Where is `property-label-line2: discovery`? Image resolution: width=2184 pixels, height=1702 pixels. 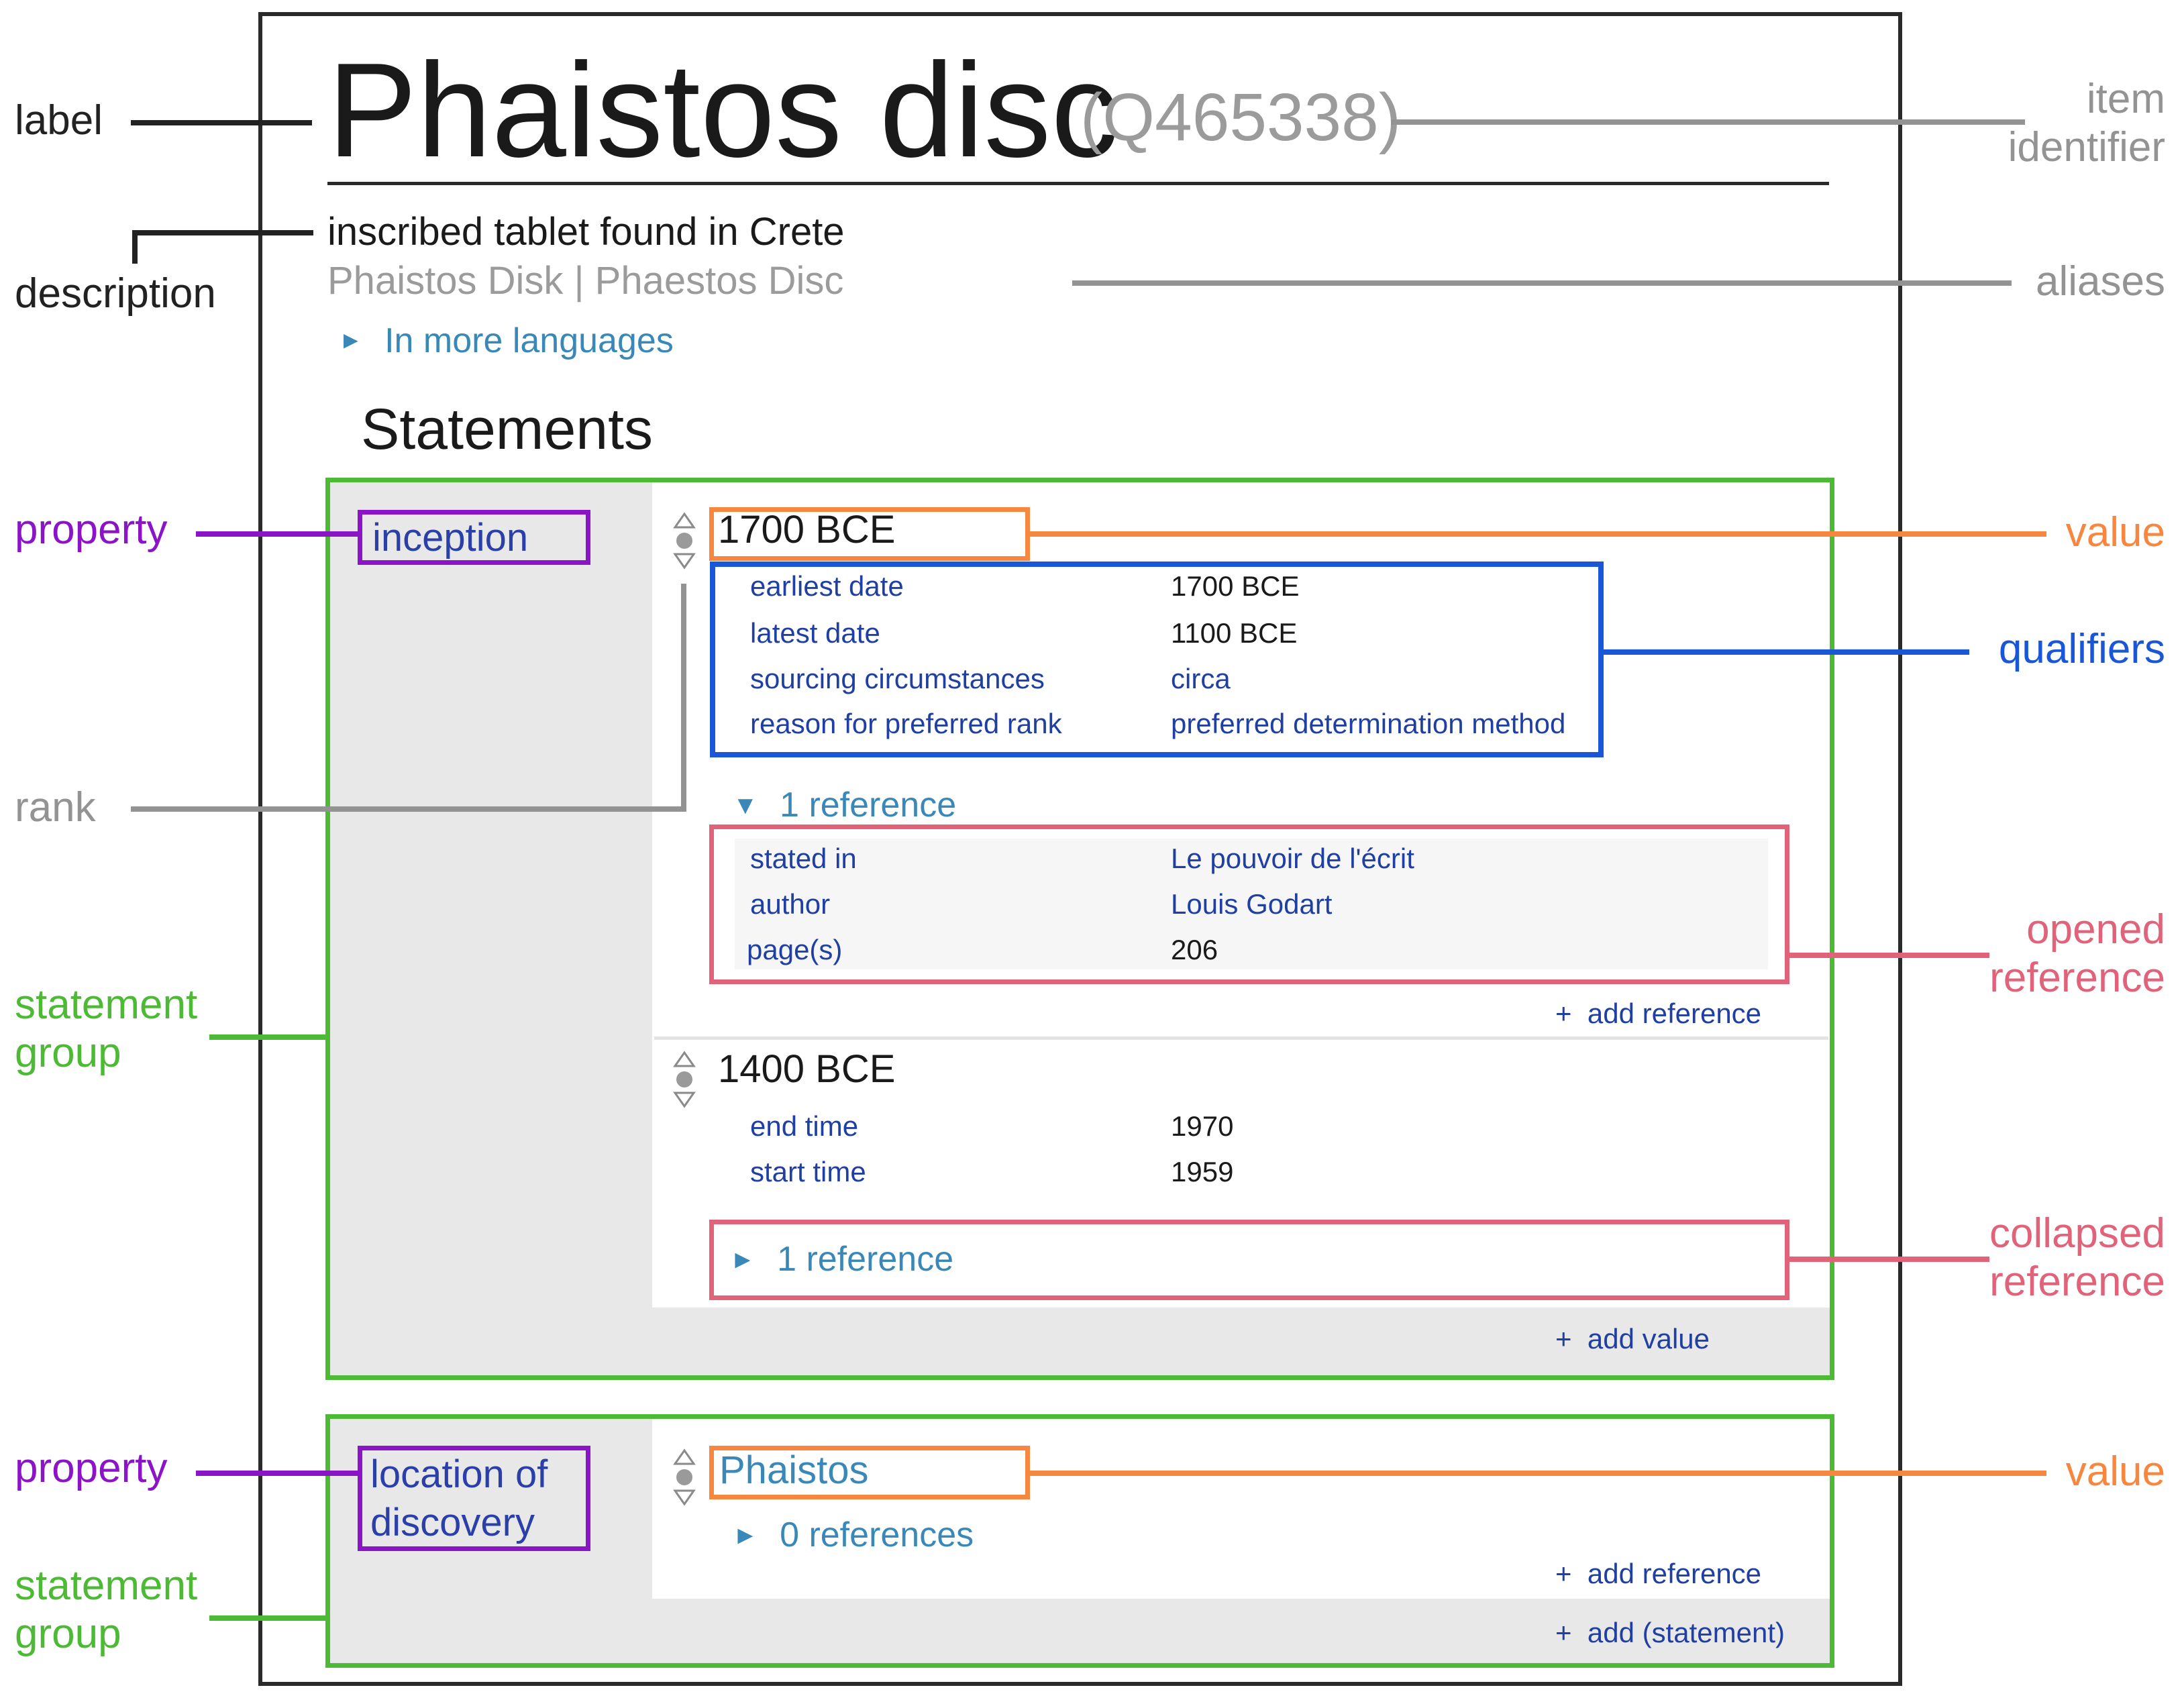
property-label-line2: discovery is located at coordinates (452, 1522).